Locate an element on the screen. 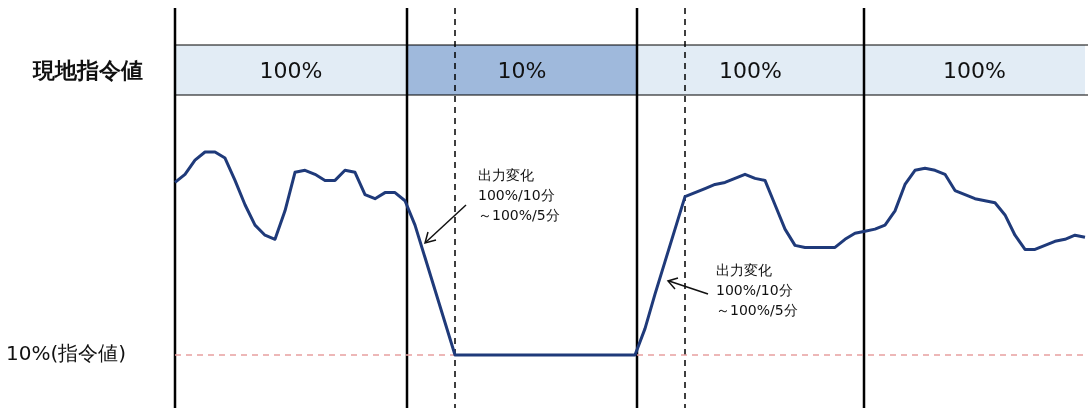  ref-line-label: 10%(指令値) is located at coordinates (66, 353).